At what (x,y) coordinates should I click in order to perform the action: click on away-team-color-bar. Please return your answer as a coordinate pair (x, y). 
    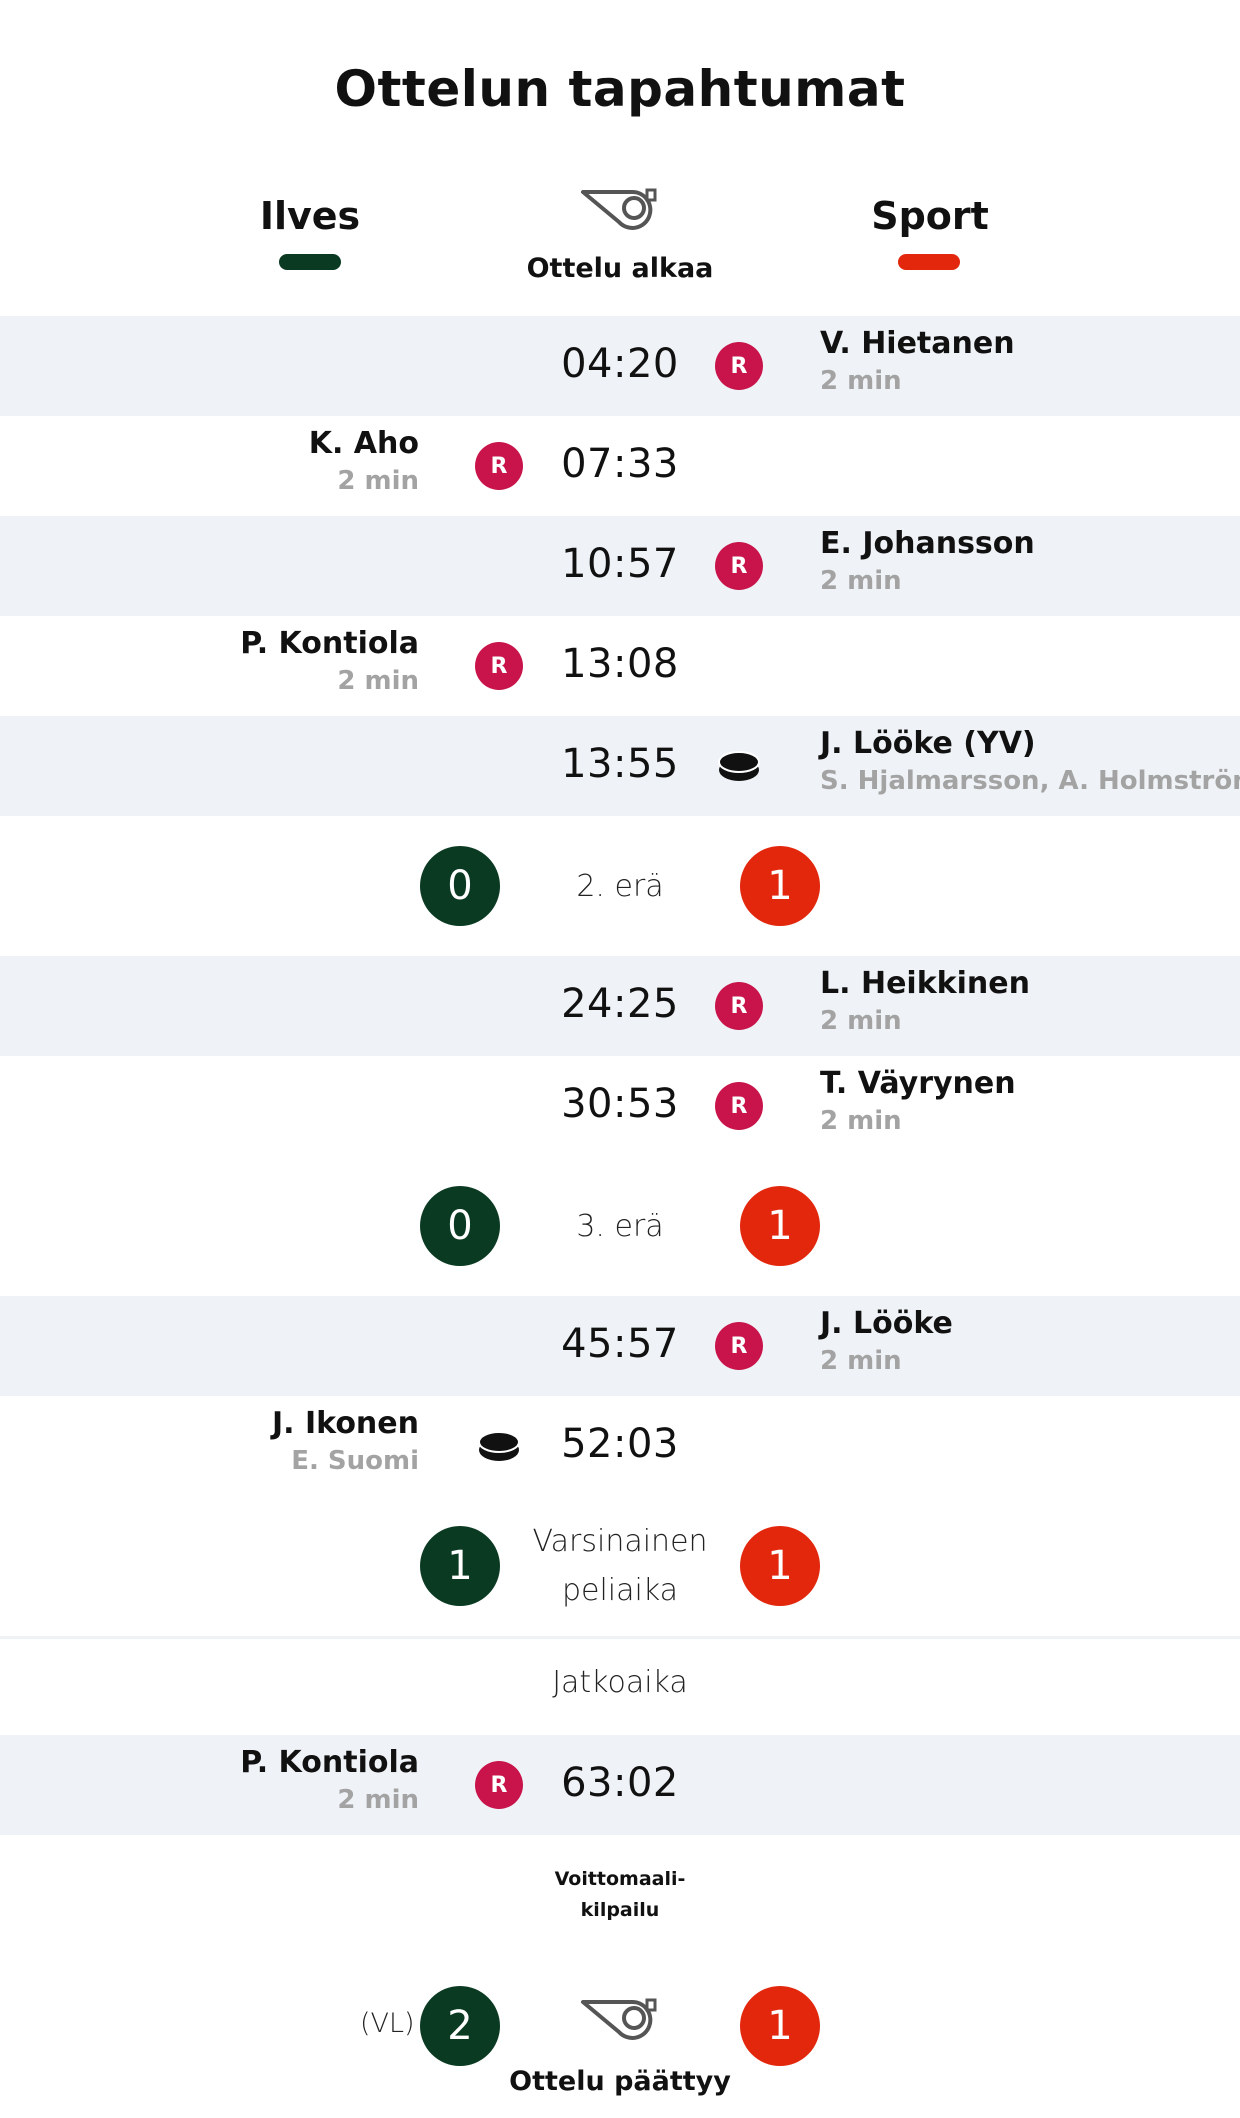
    Looking at the image, I should click on (929, 262).